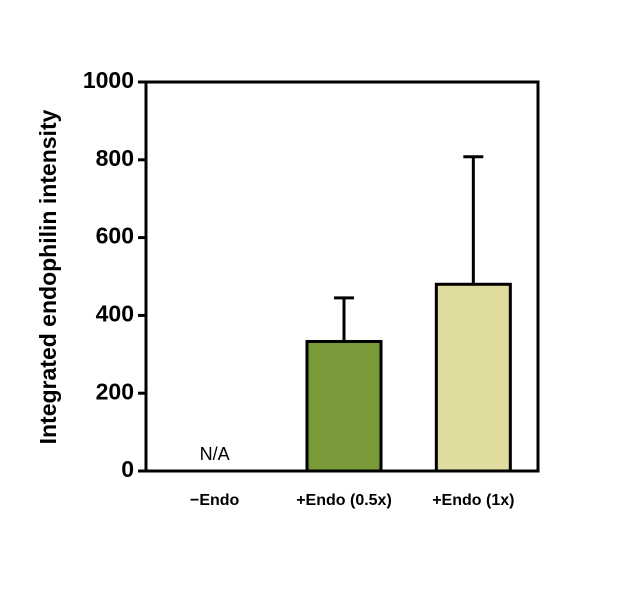 This screenshot has height=593, width=617. Describe the element at coordinates (115, 391) in the screenshot. I see `y-tick-label: 200` at that location.